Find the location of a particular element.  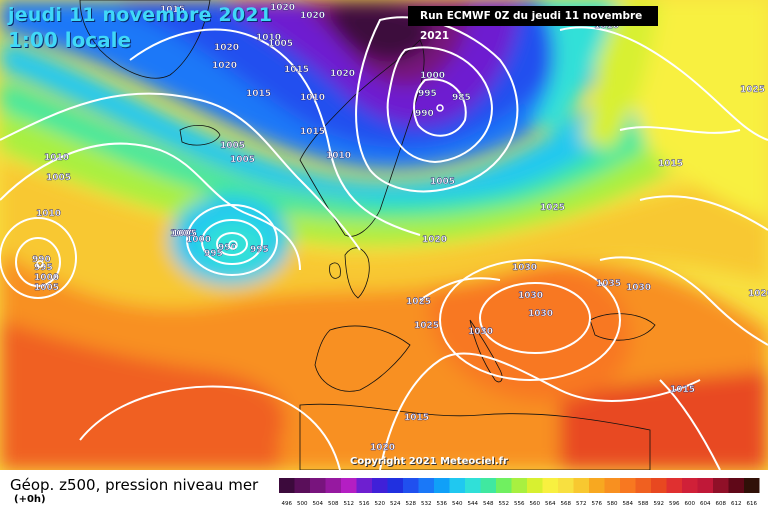

legend-value: 532 is located at coordinates (426, 504).